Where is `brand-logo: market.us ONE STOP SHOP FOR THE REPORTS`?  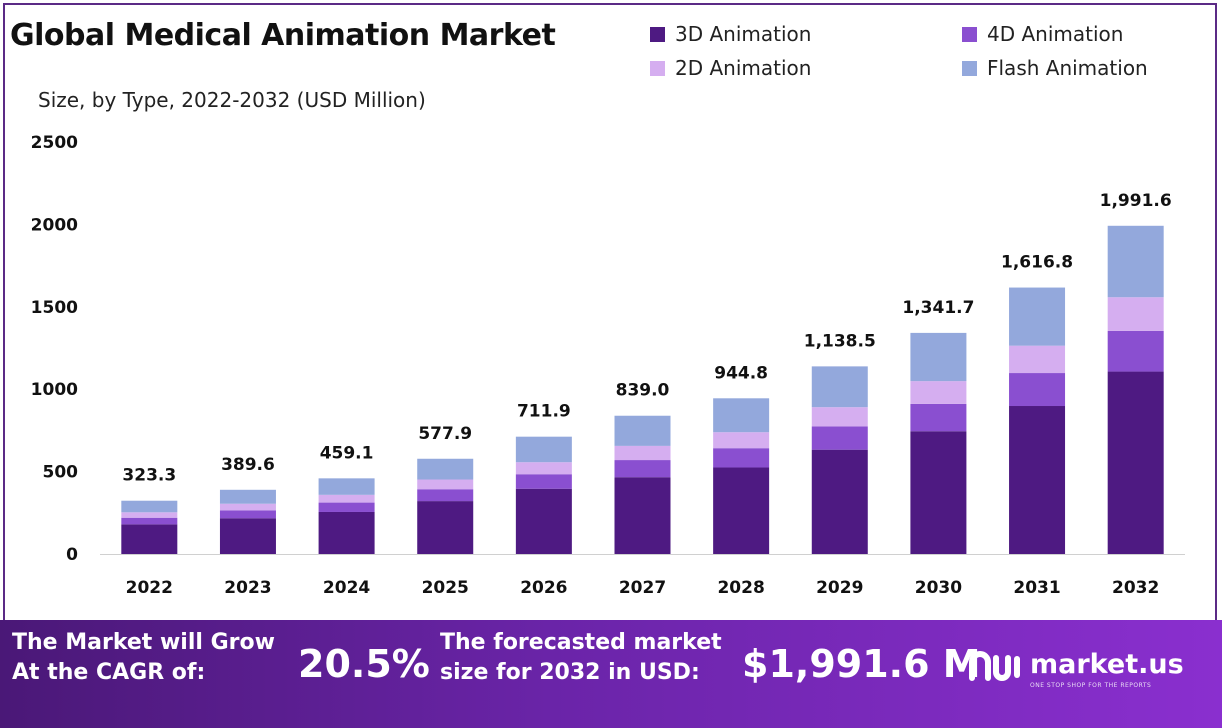
brand-logo: market.us ONE STOP SHOP FOR THE REPORTS is located at coordinates (1076, 666).